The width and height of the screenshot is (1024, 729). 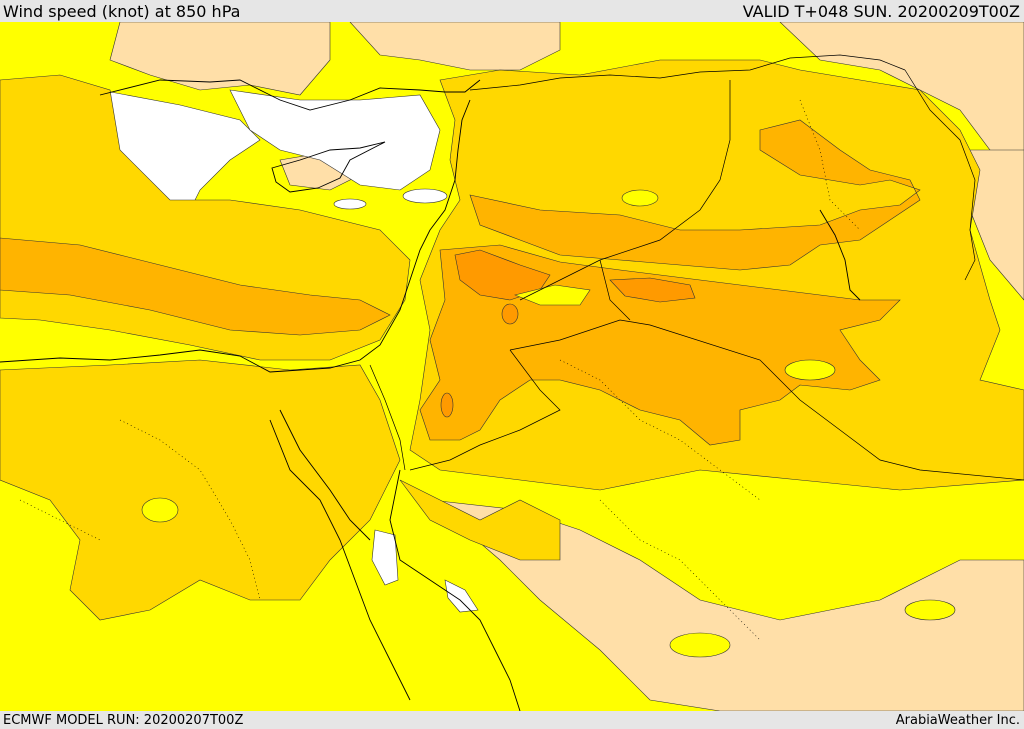 I want to click on coastline-gulf-suez, so click(x=325, y=475).